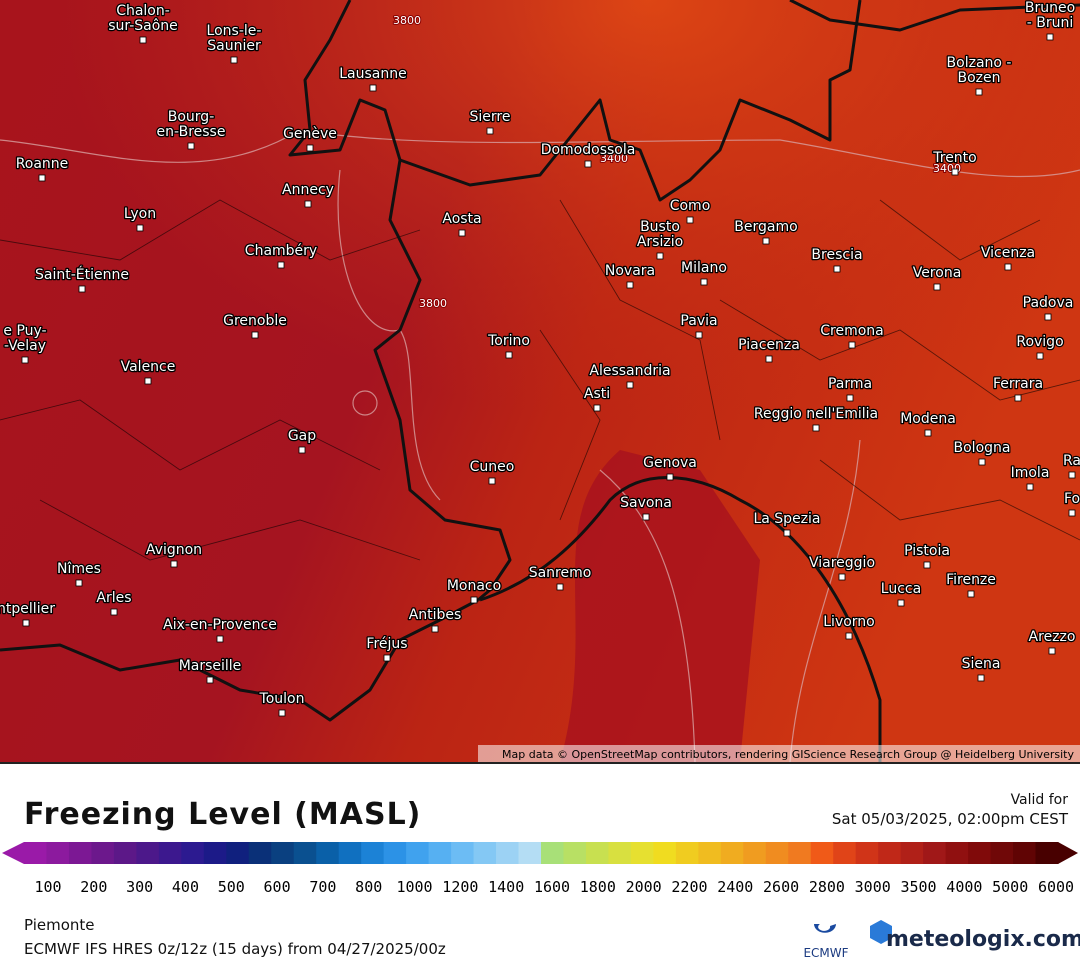  What do you see at coordinates (765, 227) in the screenshot?
I see `city-label: Bergamo` at bounding box center [765, 227].